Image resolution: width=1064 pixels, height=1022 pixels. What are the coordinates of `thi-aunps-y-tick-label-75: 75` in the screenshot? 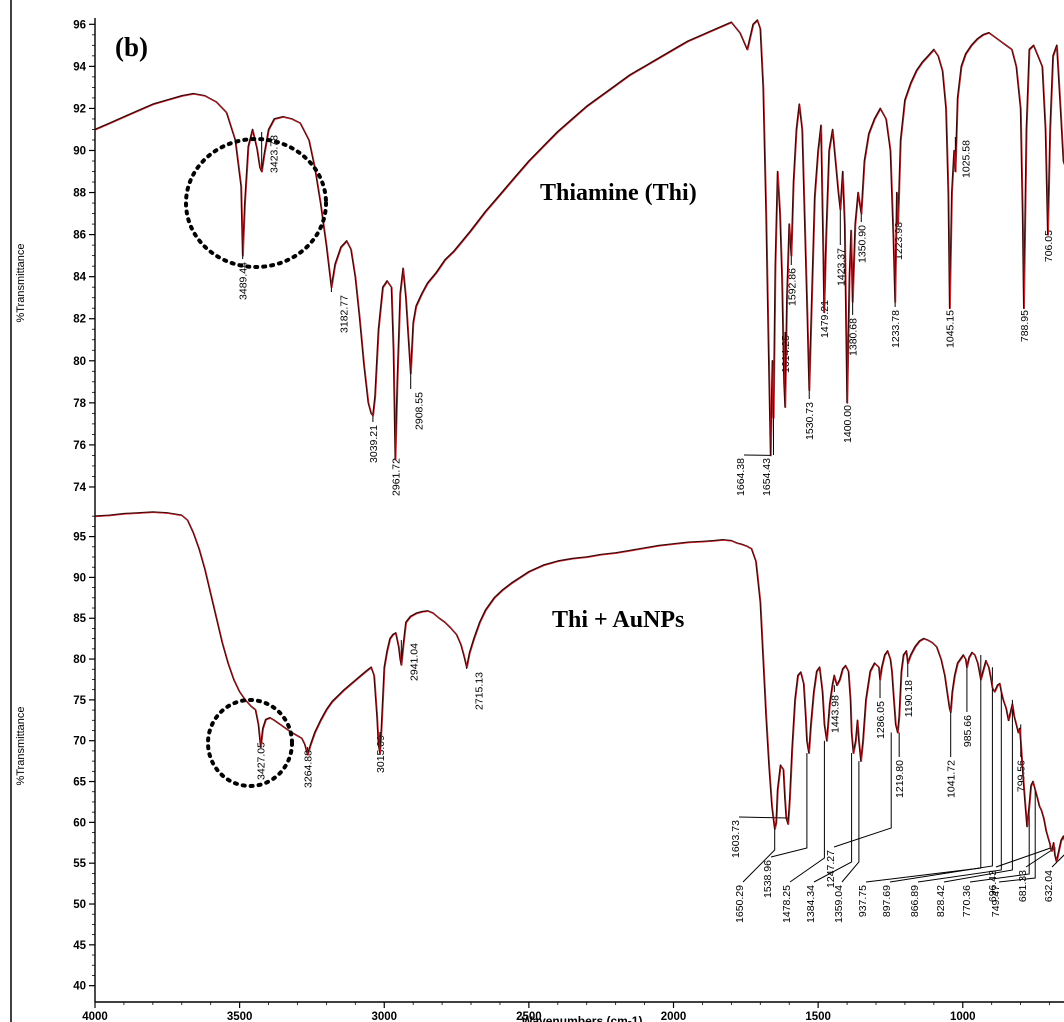 It's located at (79, 701).